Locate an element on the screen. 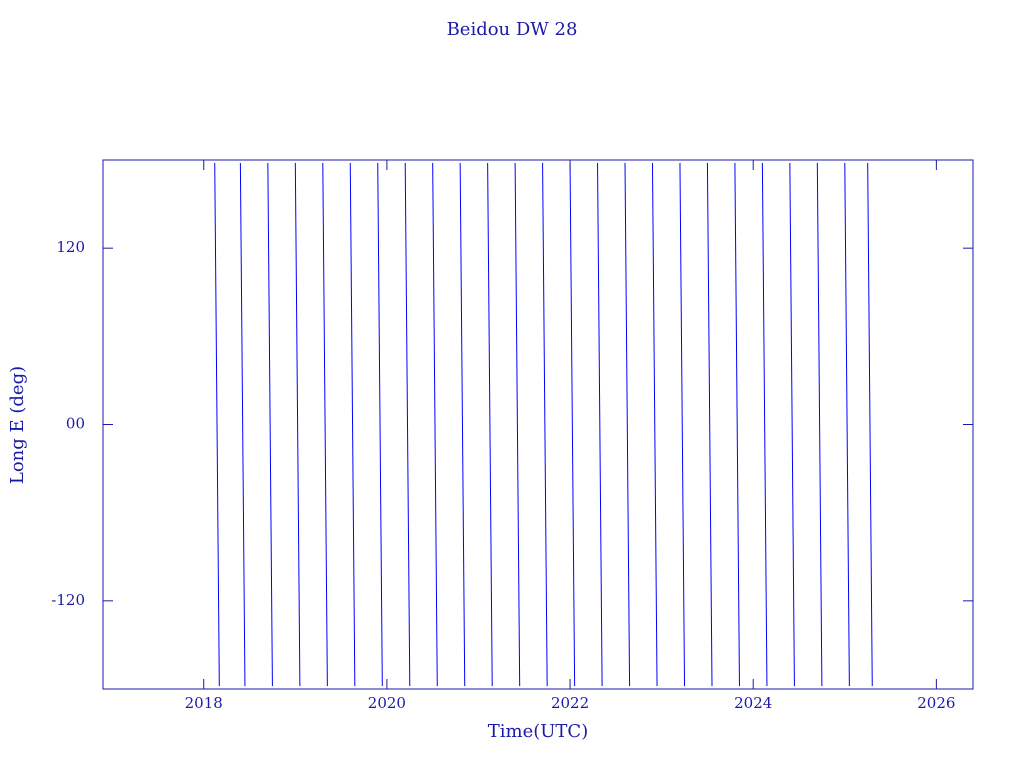  x-tick-label: 2020 is located at coordinates (387, 703).